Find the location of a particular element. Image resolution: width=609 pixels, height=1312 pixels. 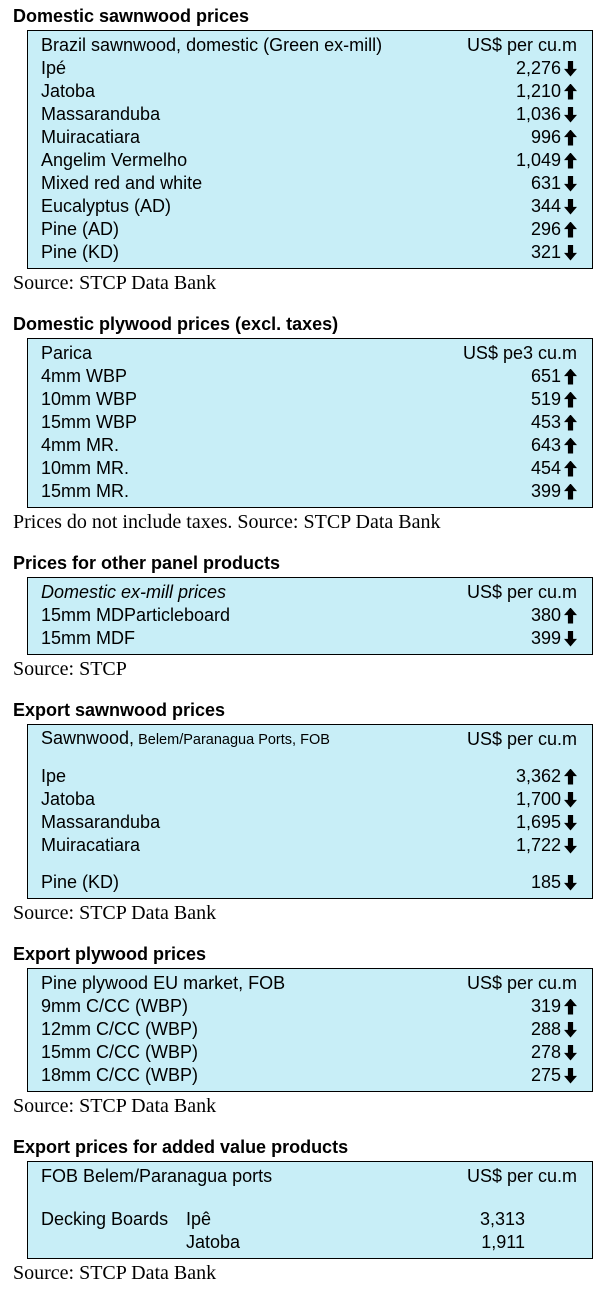

price-number: 2,276 is located at coordinates (538, 68).